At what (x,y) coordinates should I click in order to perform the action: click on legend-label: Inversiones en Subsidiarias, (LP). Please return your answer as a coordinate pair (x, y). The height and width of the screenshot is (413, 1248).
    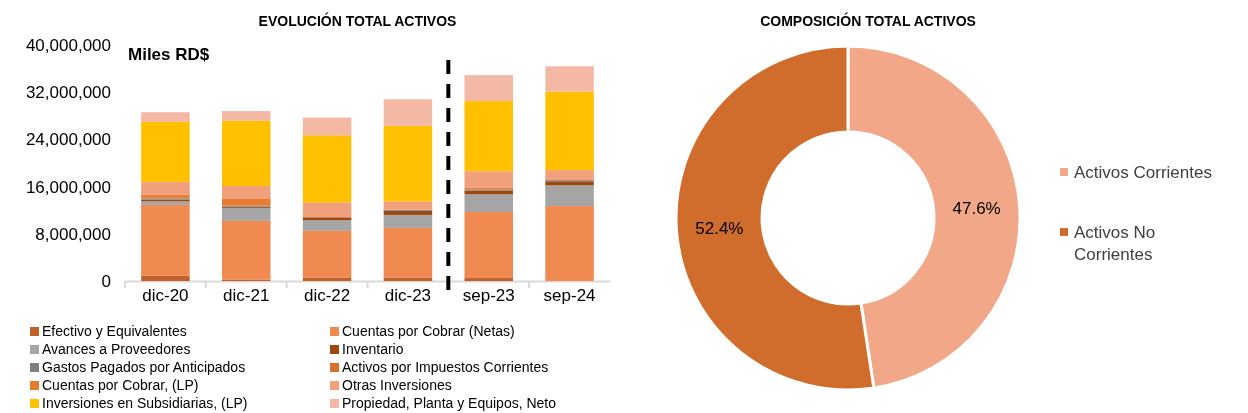
    Looking at the image, I should click on (145, 403).